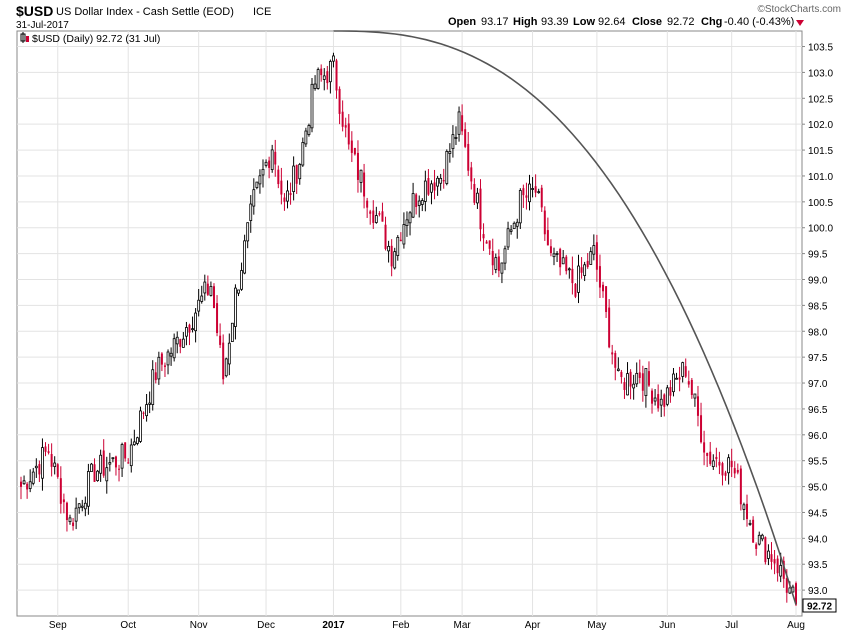 Image resolution: width=850 pixels, height=633 pixels. What do you see at coordinates (820, 125) in the screenshot?
I see `y-tick-label: 102.0` at bounding box center [820, 125].